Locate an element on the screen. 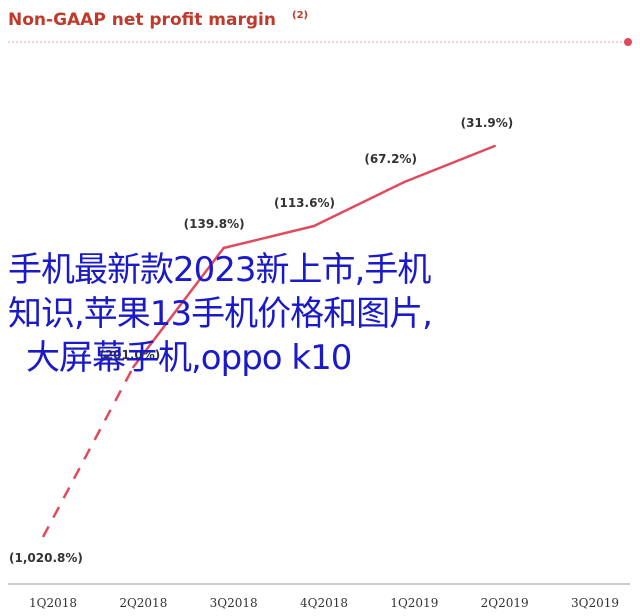 This screenshot has width=640, height=616. x-tick-label: 1Q2019 is located at coordinates (414, 603).